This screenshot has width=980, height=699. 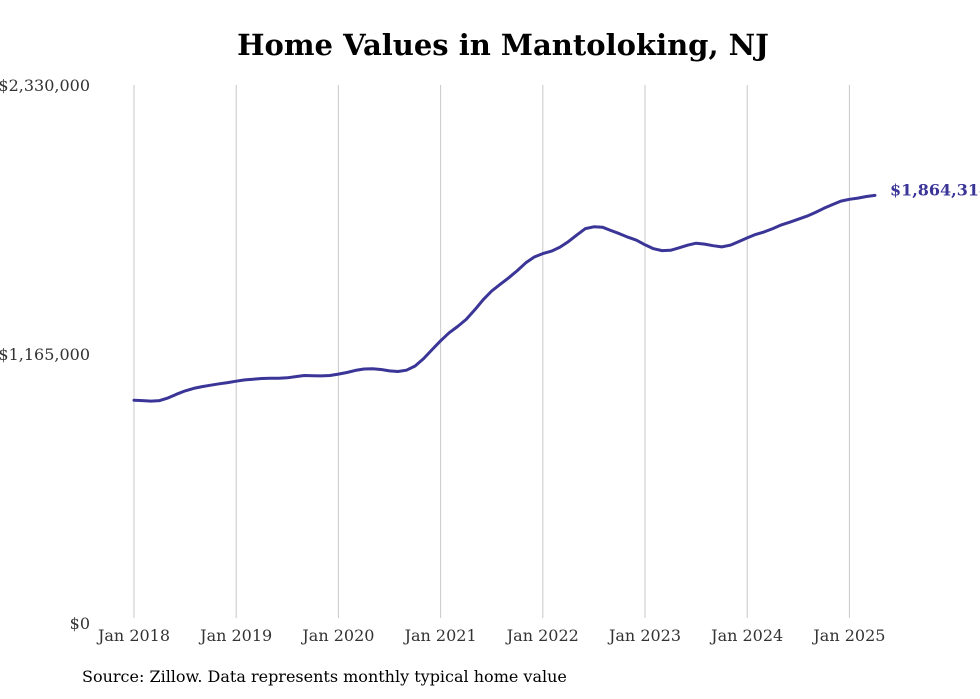 I want to click on chart-title: Home Values in Mantoloking, NJ, so click(x=503, y=45).